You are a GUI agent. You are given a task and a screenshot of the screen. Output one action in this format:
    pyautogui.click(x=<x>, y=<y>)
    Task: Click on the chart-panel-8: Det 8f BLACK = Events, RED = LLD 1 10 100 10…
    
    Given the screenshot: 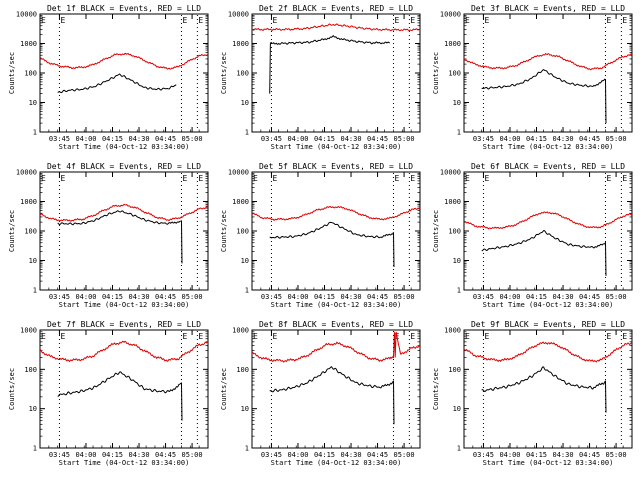 What is the action you would take?
    pyautogui.click(x=320, y=393)
    